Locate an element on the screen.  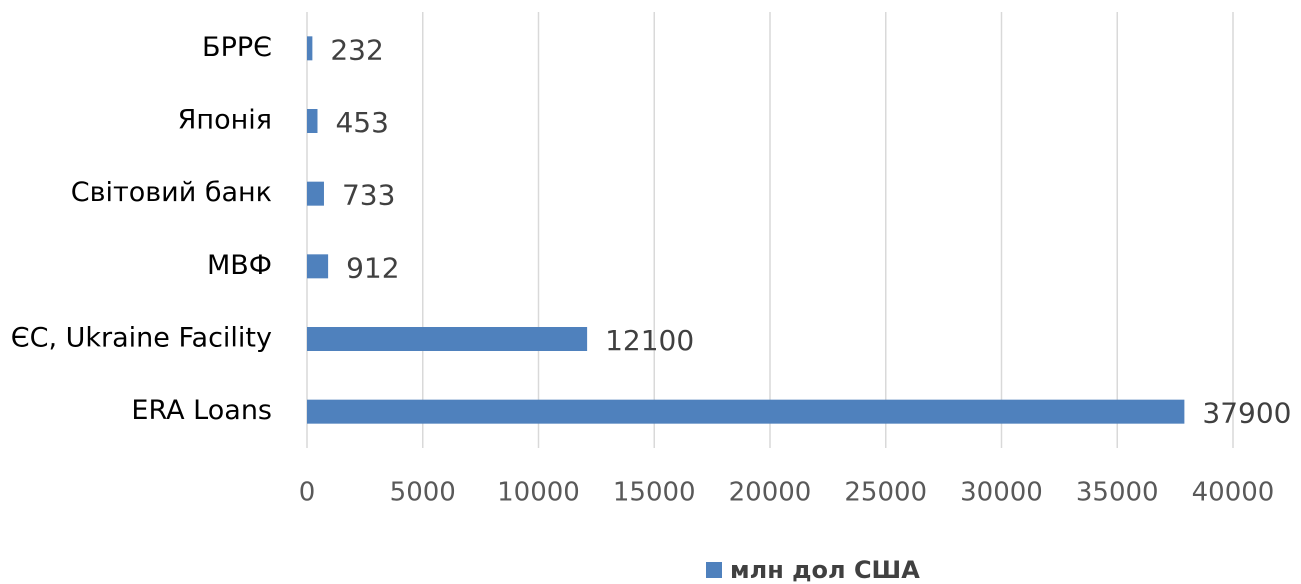
data-label: 912 is located at coordinates (372, 267).